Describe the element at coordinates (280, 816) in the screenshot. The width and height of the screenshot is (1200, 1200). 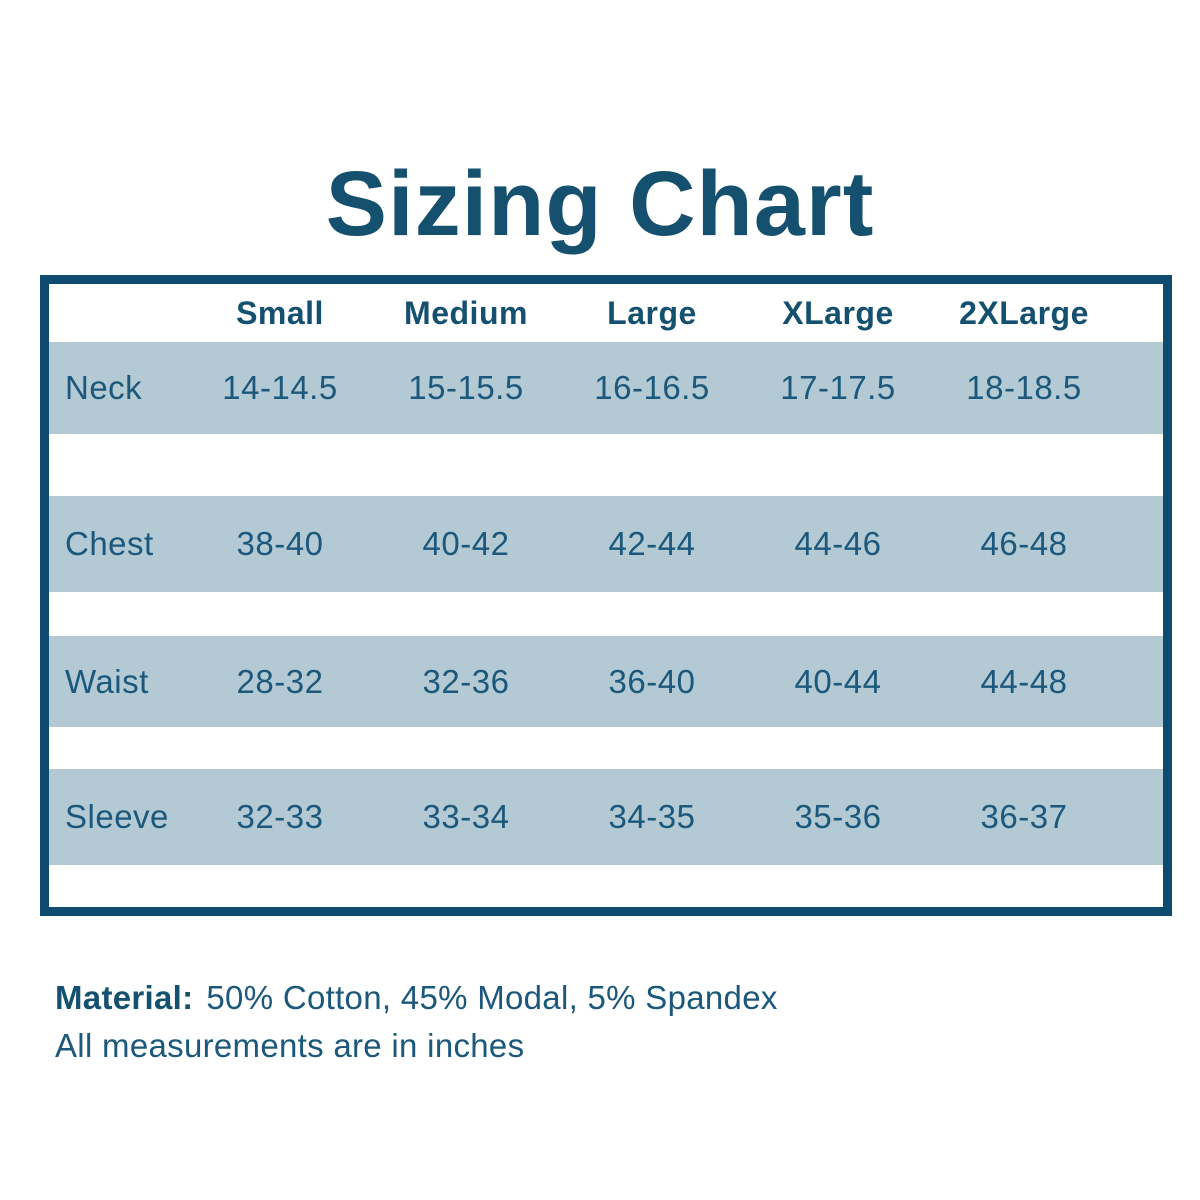
I see `cell-sleeve-small: 32-33` at that location.